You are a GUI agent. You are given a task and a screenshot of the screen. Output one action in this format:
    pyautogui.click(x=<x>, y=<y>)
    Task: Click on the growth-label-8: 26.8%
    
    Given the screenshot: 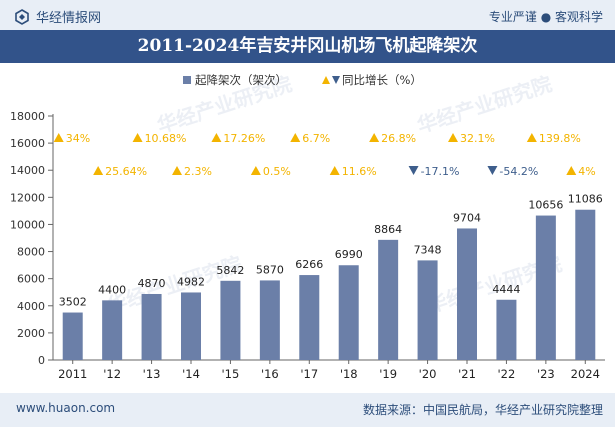 What is the action you would take?
    pyautogui.click(x=398, y=138)
    